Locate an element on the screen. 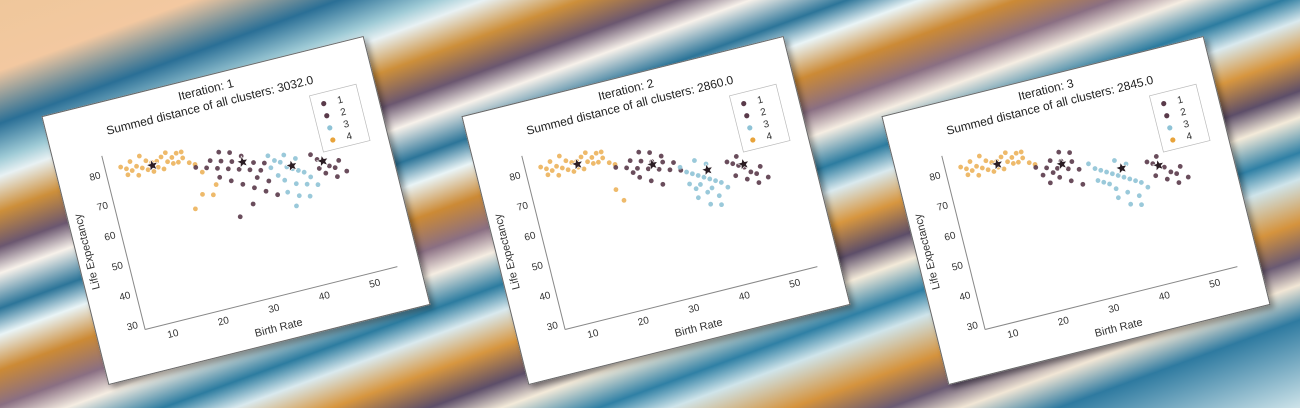 Image resolution: width=1300 pixels, height=408 pixels. x-tick-label: 30 is located at coordinates (694, 308).